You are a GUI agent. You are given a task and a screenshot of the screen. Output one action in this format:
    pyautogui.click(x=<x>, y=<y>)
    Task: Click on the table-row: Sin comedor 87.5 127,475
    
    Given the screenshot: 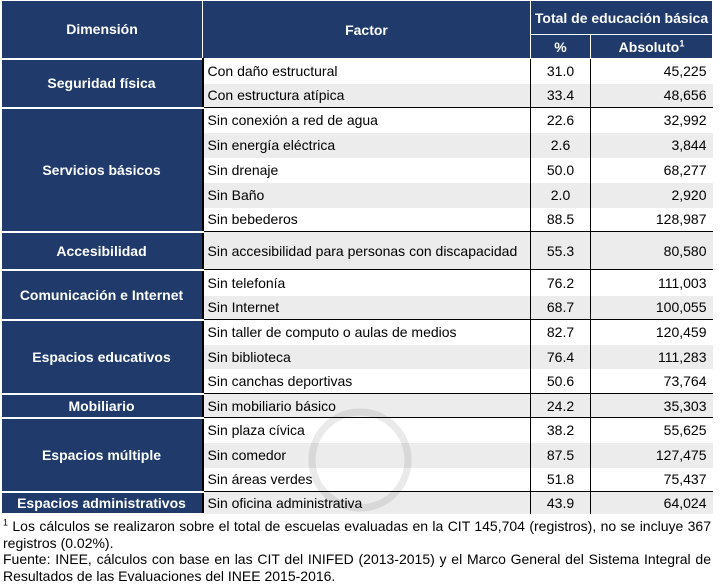 What is the action you would take?
    pyautogui.click(x=357, y=455)
    